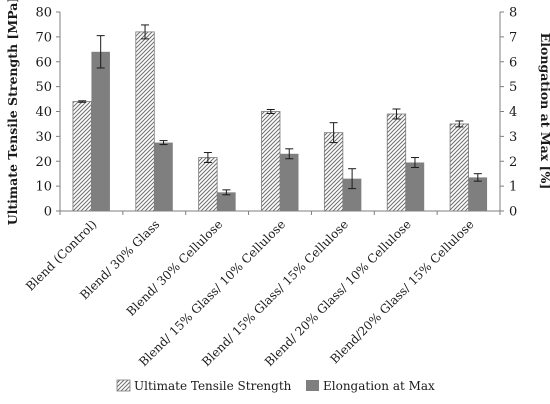 Image resolution: width=550 pixels, height=404 pixels. Describe the element at coordinates (513, 212) in the screenshot. I see `y2-tick-label: 0` at that location.